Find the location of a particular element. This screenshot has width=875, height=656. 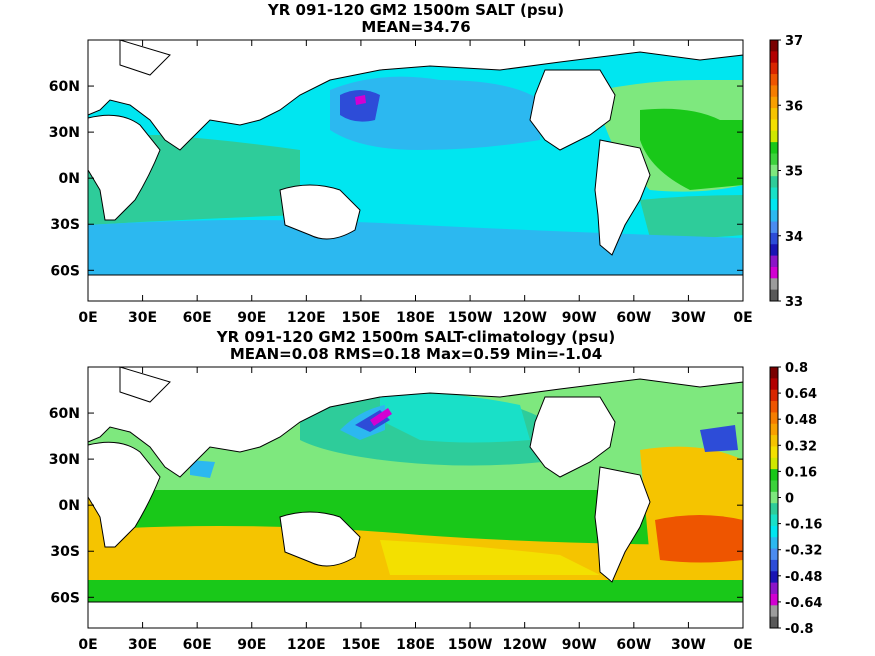

panel2-x-tick-label: 30E is located at coordinates (142, 645).